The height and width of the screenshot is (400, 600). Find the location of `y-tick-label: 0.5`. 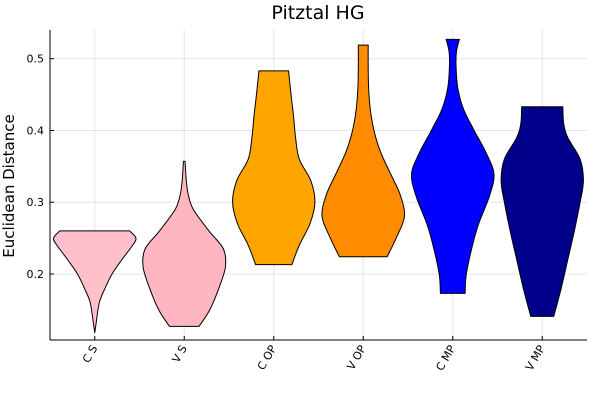

y-tick-label: 0.5 is located at coordinates (36, 59).